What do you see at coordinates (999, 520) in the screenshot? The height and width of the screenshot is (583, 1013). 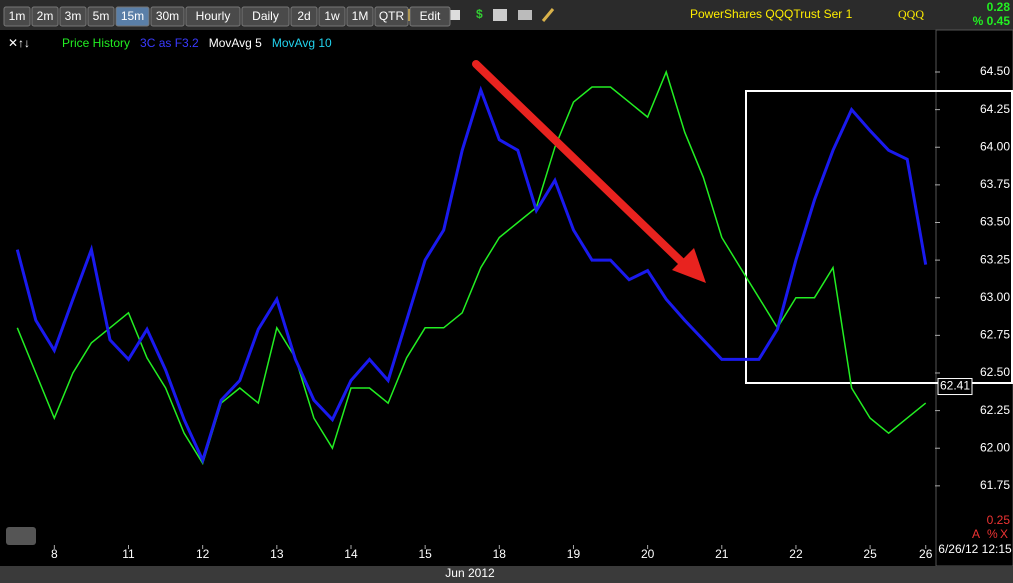 I see `corner-value: 0.25` at bounding box center [999, 520].